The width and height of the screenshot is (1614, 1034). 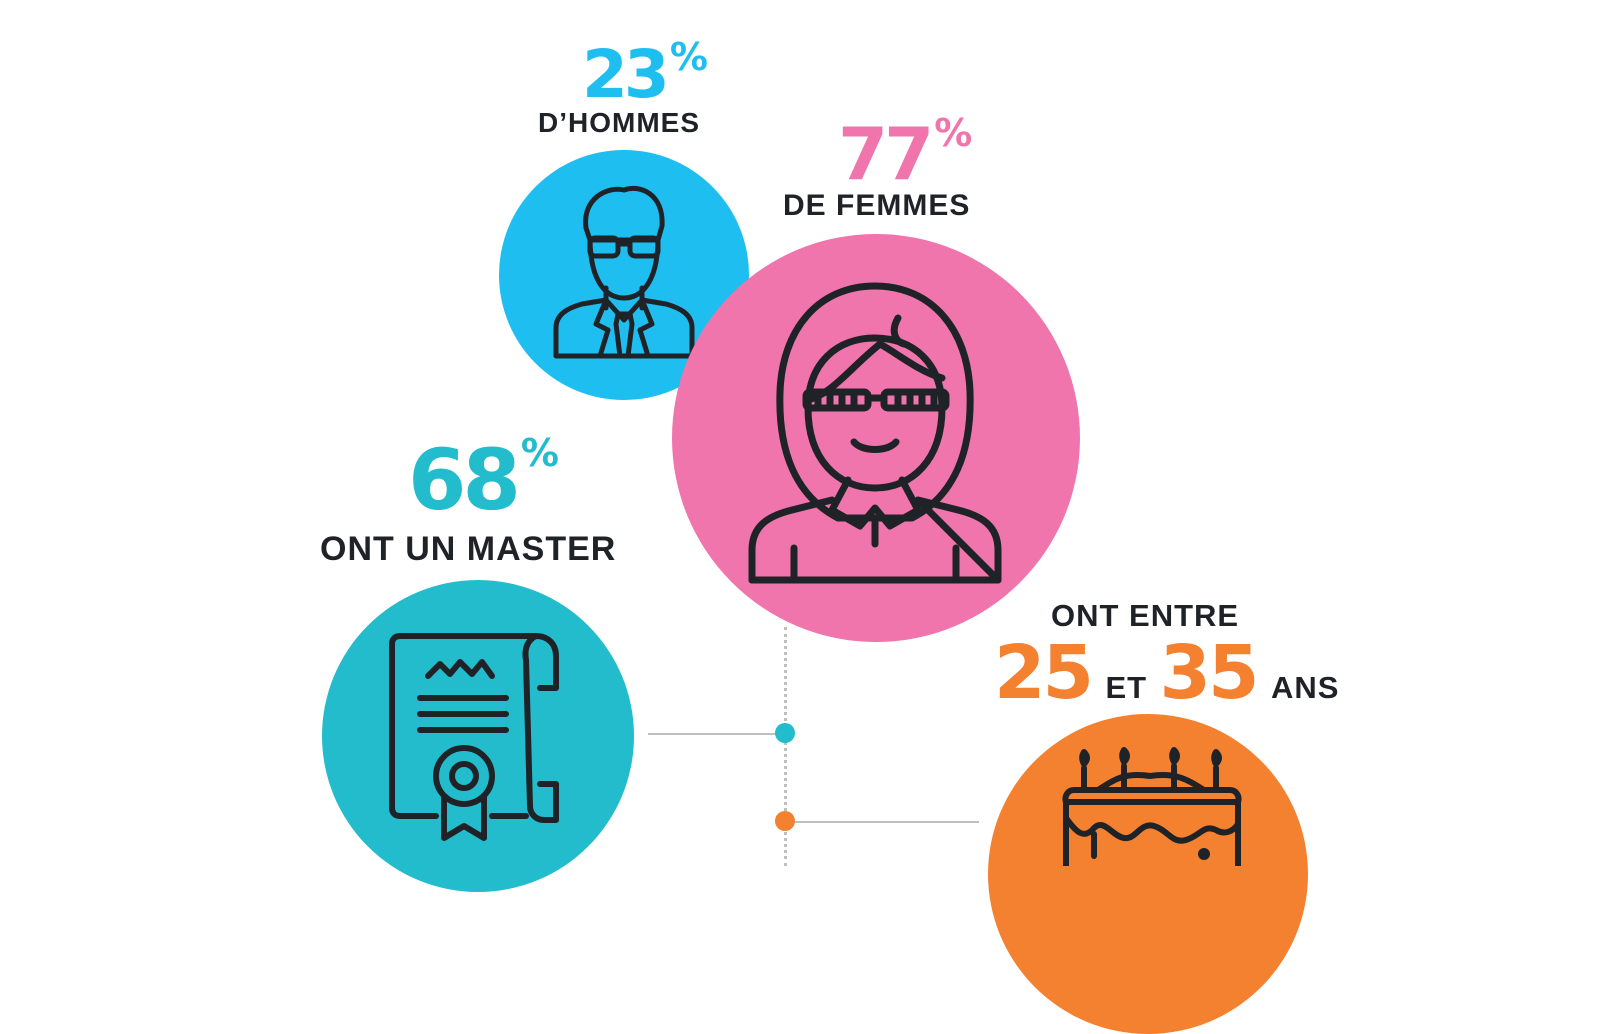 I want to click on birthday-cake-icon, so click(x=1152, y=805).